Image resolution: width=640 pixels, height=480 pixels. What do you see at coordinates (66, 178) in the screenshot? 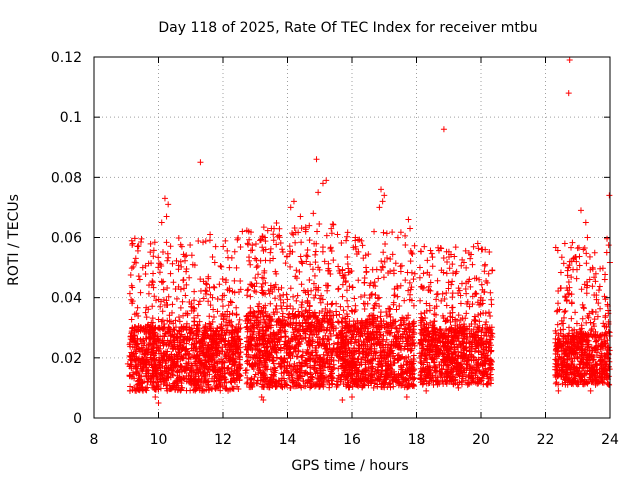
I see `y-tick-label: 0.08` at bounding box center [66, 178].